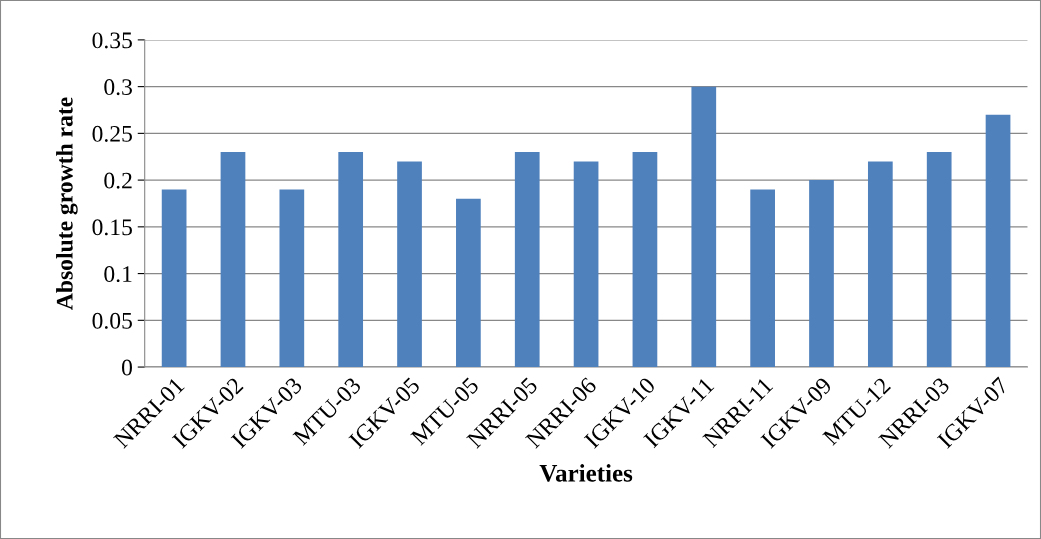 The width and height of the screenshot is (1041, 539). Describe the element at coordinates (118, 274) in the screenshot. I see `y-tick-label: 0.1` at that location.